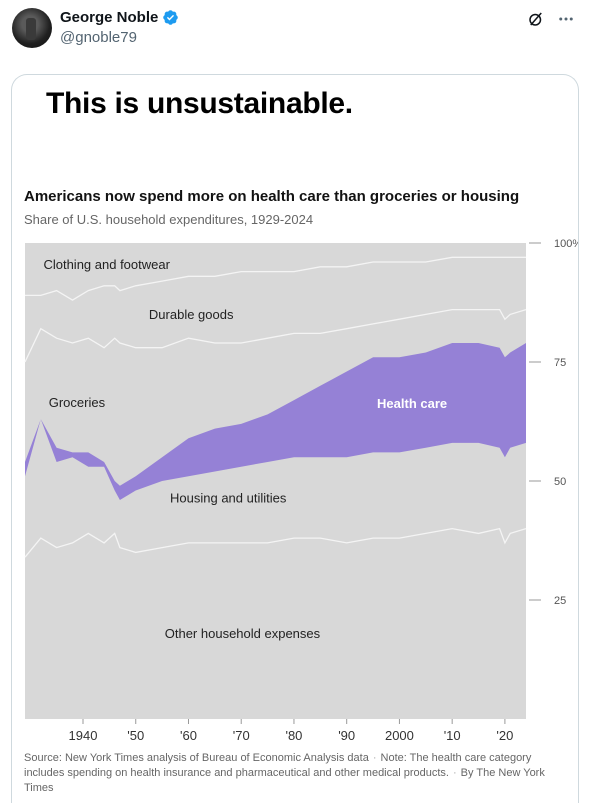 The image size is (589, 803). What do you see at coordinates (560, 601) in the screenshot?
I see `y-tick-label: 25` at bounding box center [560, 601].